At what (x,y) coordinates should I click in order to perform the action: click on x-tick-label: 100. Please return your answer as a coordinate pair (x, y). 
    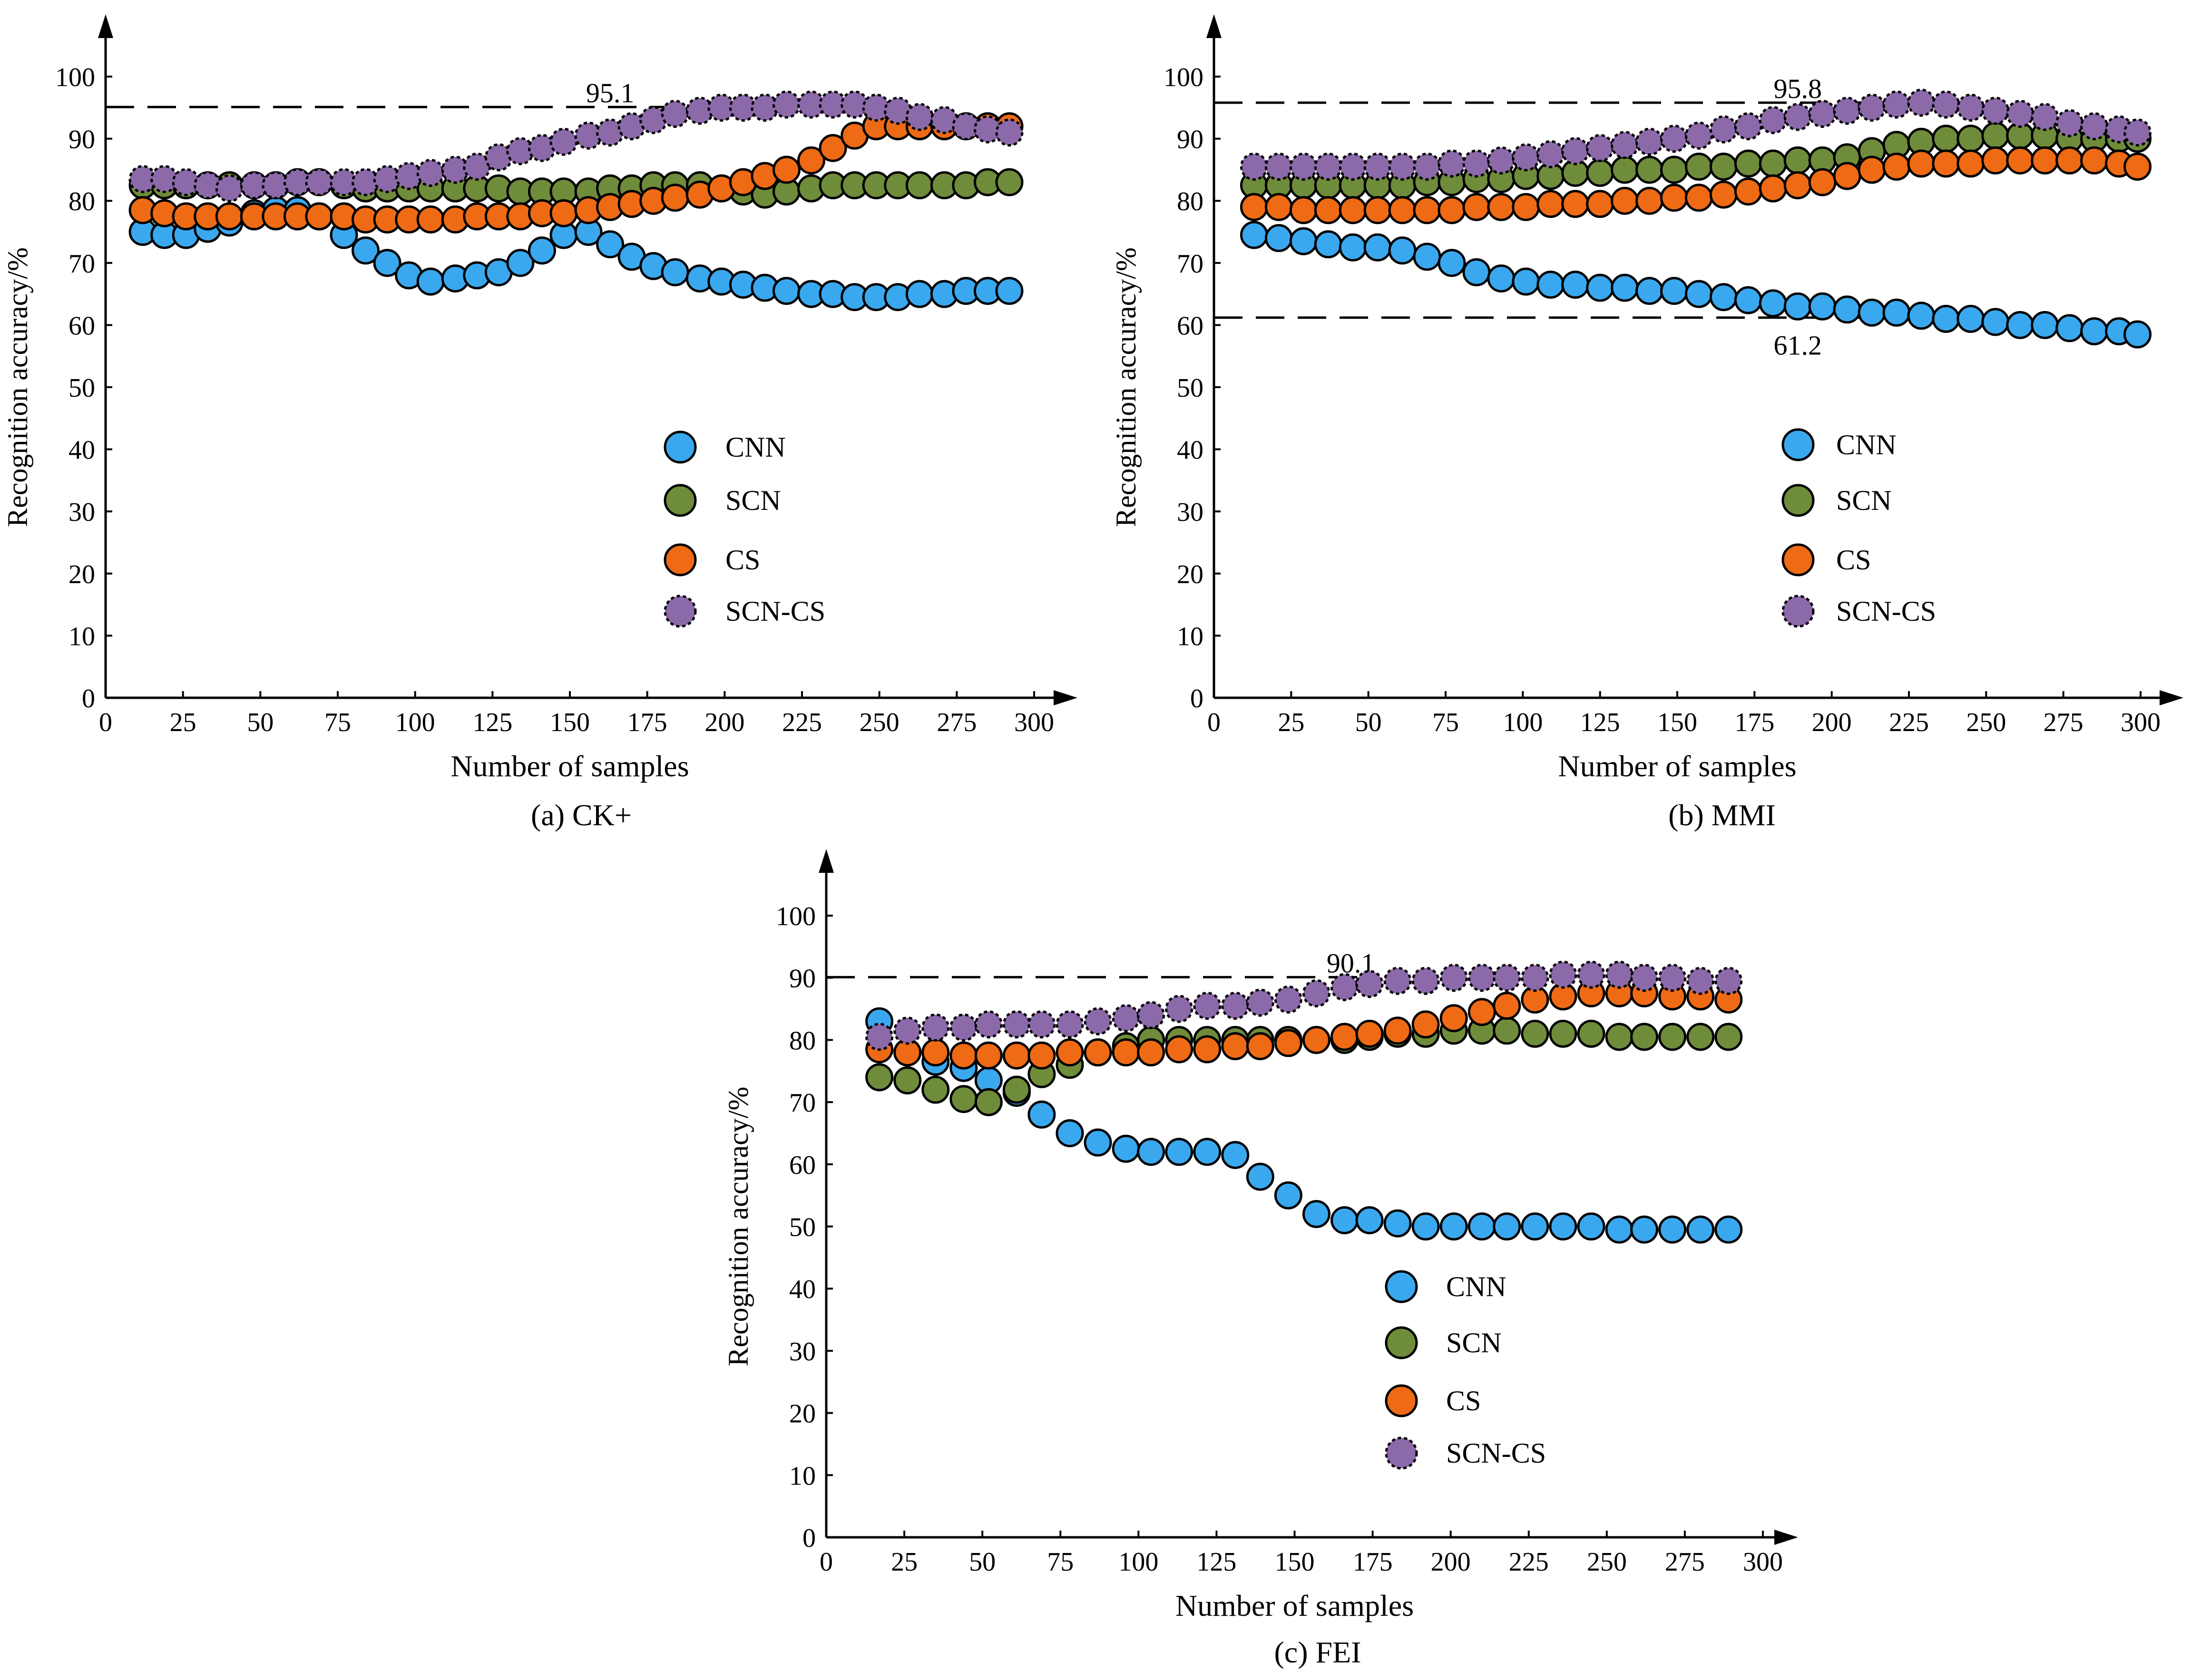
    Looking at the image, I should click on (415, 722).